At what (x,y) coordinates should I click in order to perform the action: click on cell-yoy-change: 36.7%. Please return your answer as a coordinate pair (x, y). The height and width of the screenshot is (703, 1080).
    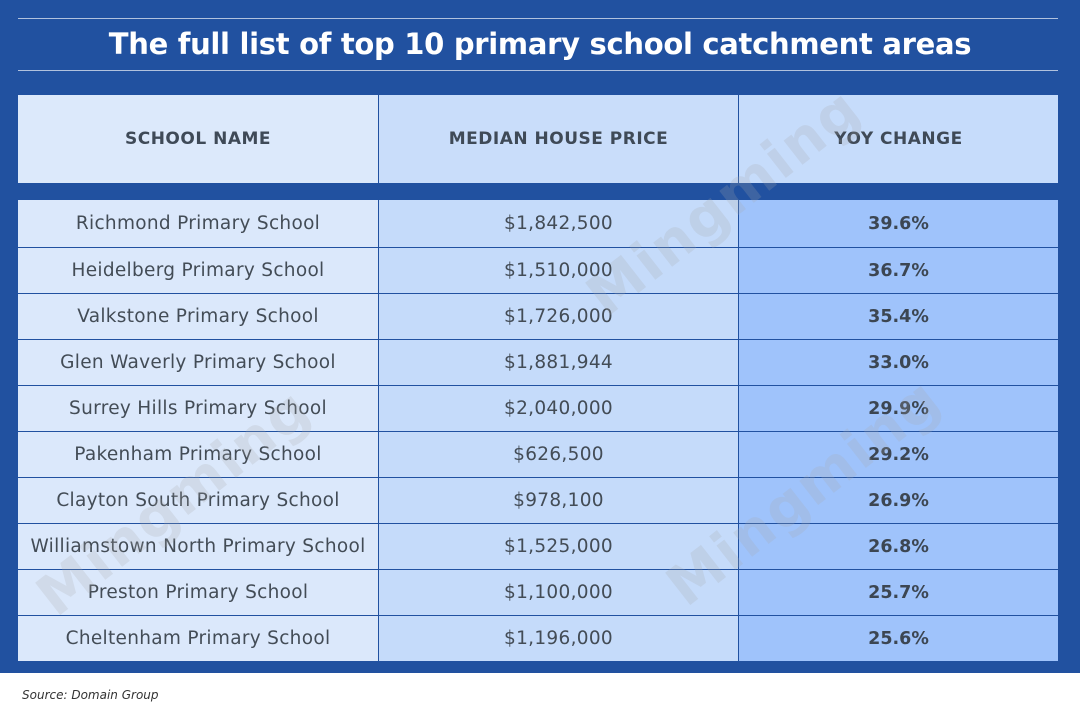
    Looking at the image, I should click on (898, 270).